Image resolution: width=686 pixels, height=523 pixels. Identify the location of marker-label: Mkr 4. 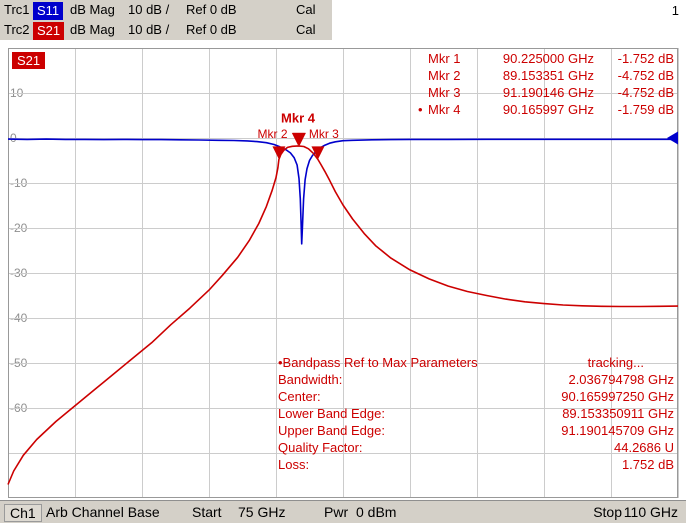
(444, 109).